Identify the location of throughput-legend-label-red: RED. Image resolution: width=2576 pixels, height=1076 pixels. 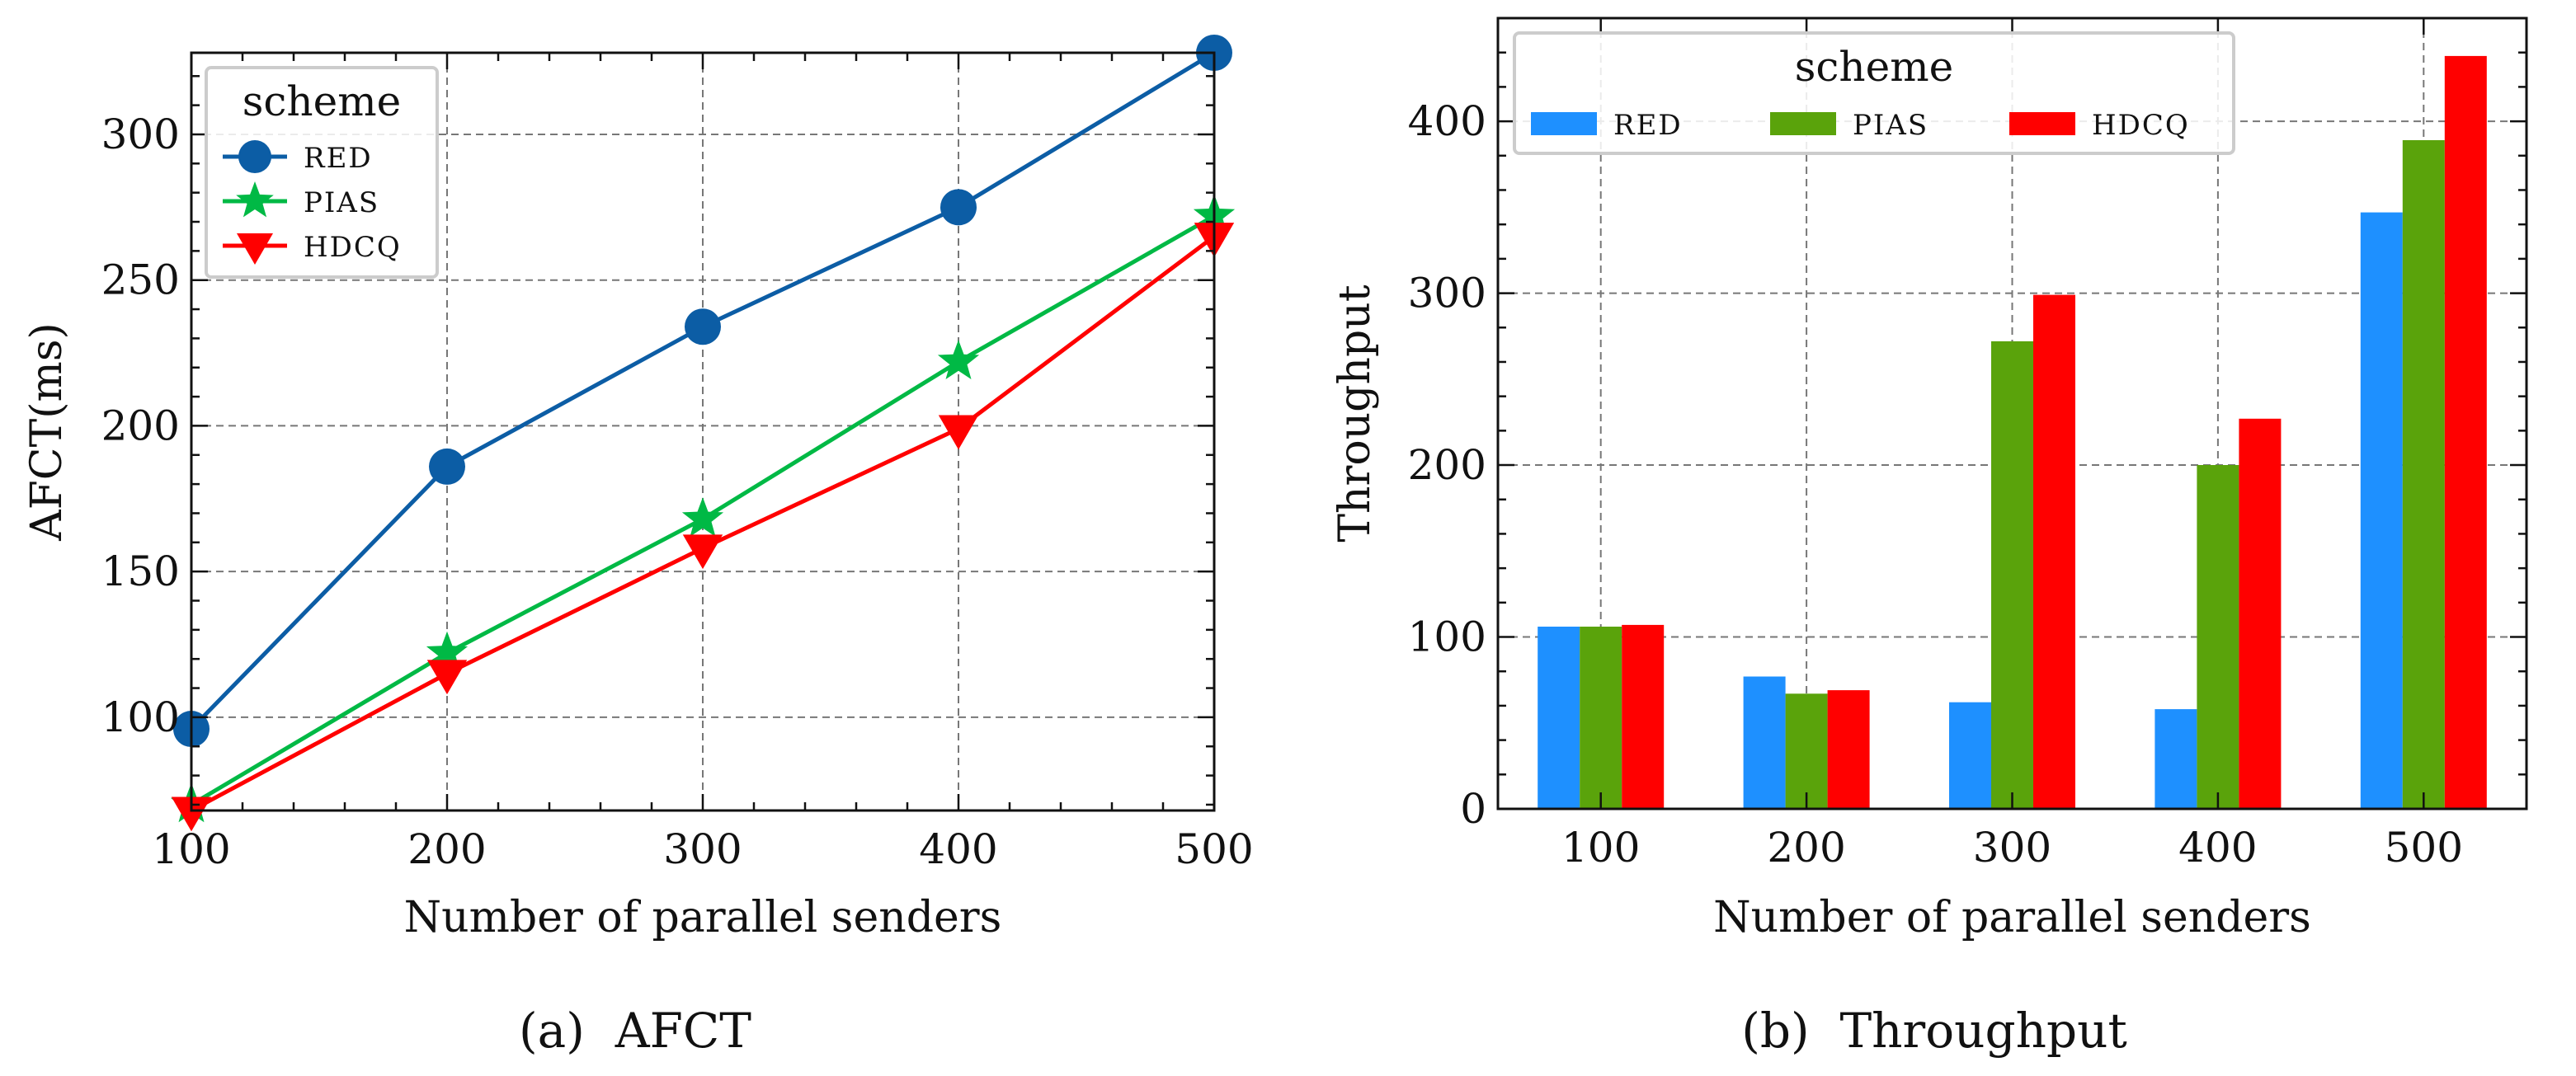
(1648, 126).